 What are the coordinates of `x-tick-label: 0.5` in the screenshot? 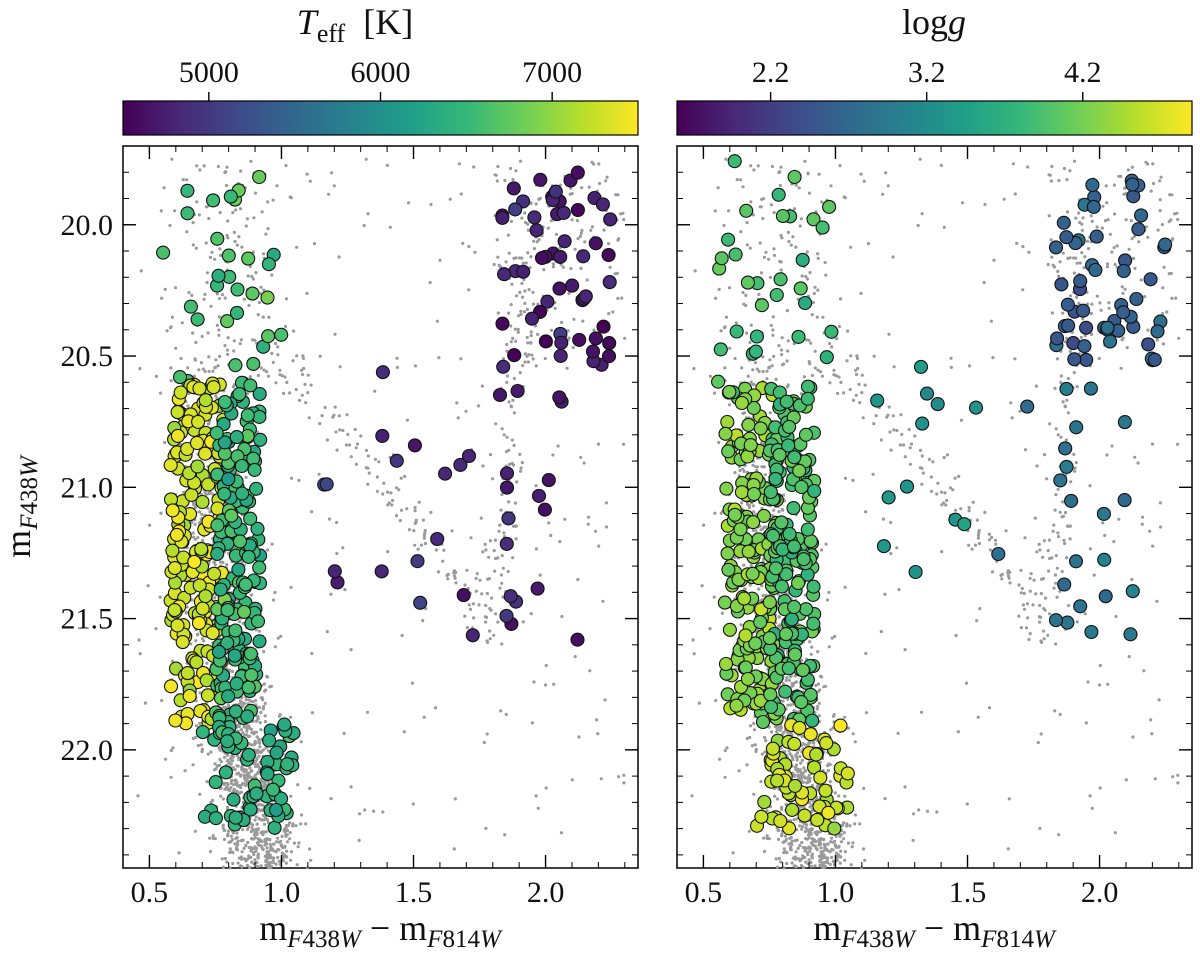 It's located at (150, 892).